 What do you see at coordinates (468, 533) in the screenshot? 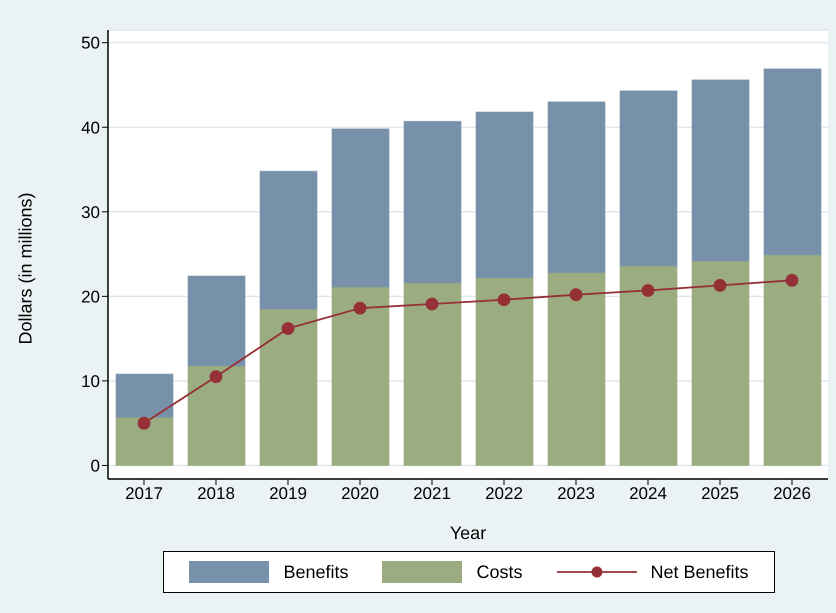
I see `x-axis-title: Year` at bounding box center [468, 533].